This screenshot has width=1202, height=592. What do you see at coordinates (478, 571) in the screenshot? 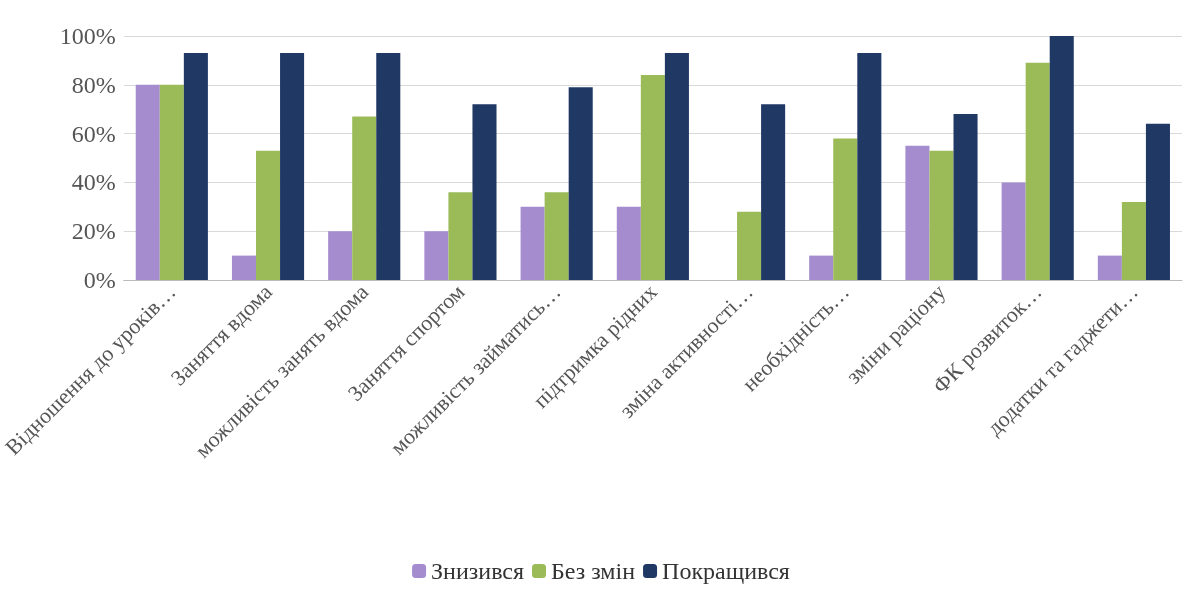
I see `legend-label: Знизився` at bounding box center [478, 571].